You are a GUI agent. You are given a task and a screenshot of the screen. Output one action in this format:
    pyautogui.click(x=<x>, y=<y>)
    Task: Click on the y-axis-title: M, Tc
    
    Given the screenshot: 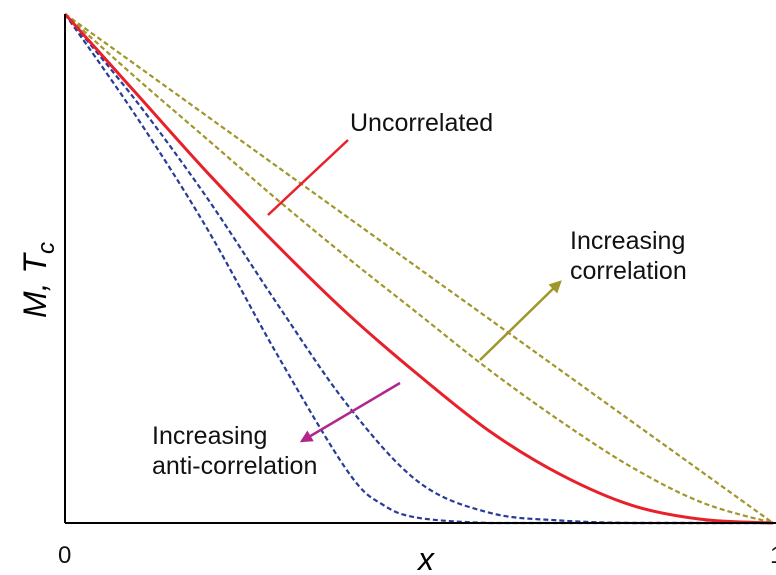 What is the action you would take?
    pyautogui.click(x=38, y=280)
    